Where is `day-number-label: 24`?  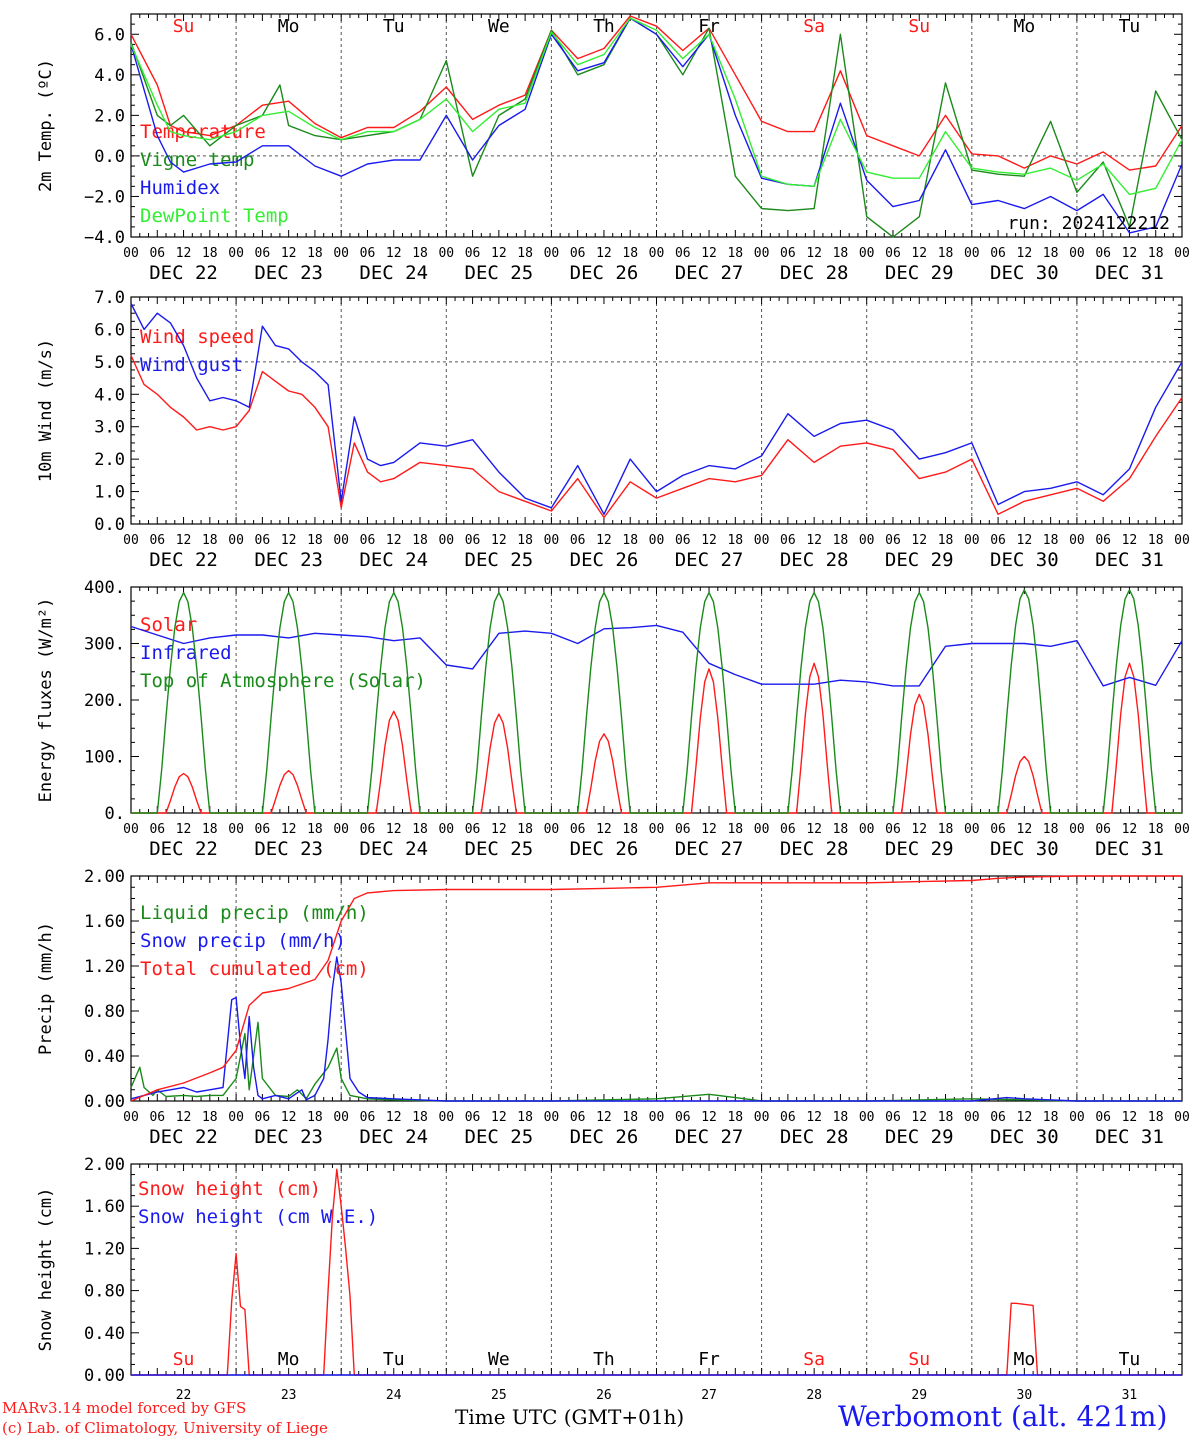 day-number-label: 24 is located at coordinates (394, 1395).